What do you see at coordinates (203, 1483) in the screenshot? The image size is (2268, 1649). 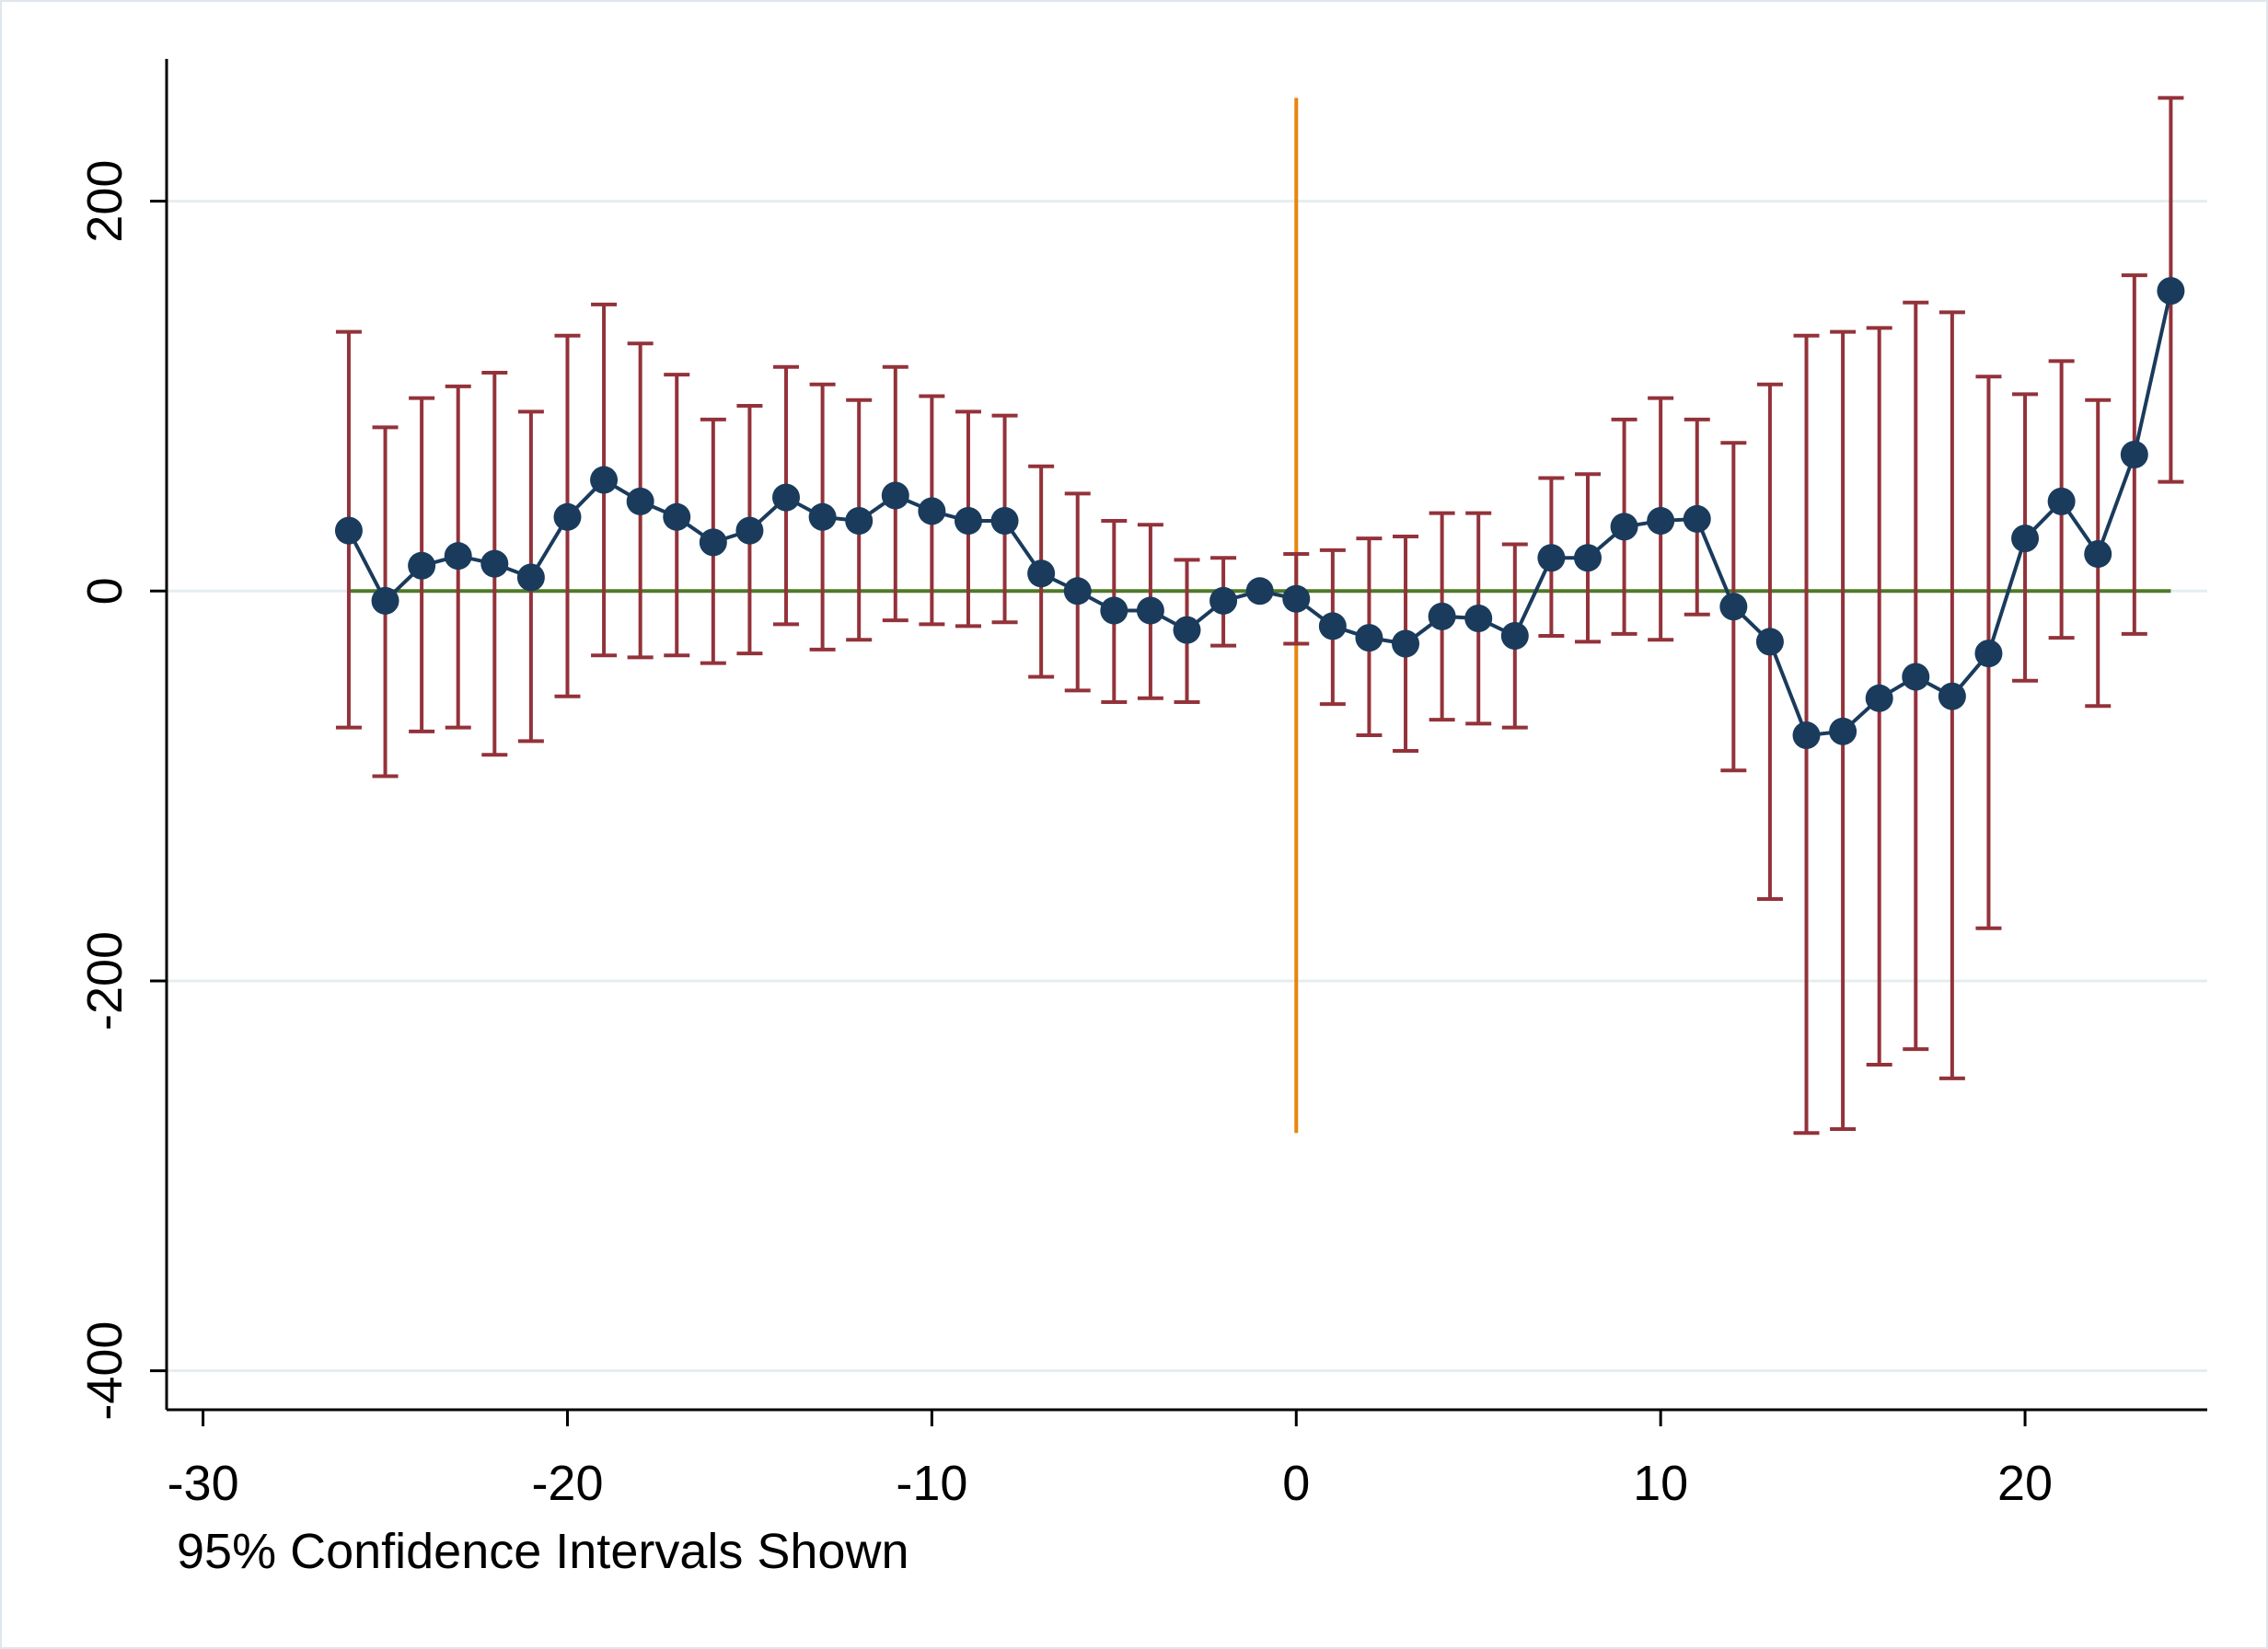 I see `x-tick-label: -30` at bounding box center [203, 1483].